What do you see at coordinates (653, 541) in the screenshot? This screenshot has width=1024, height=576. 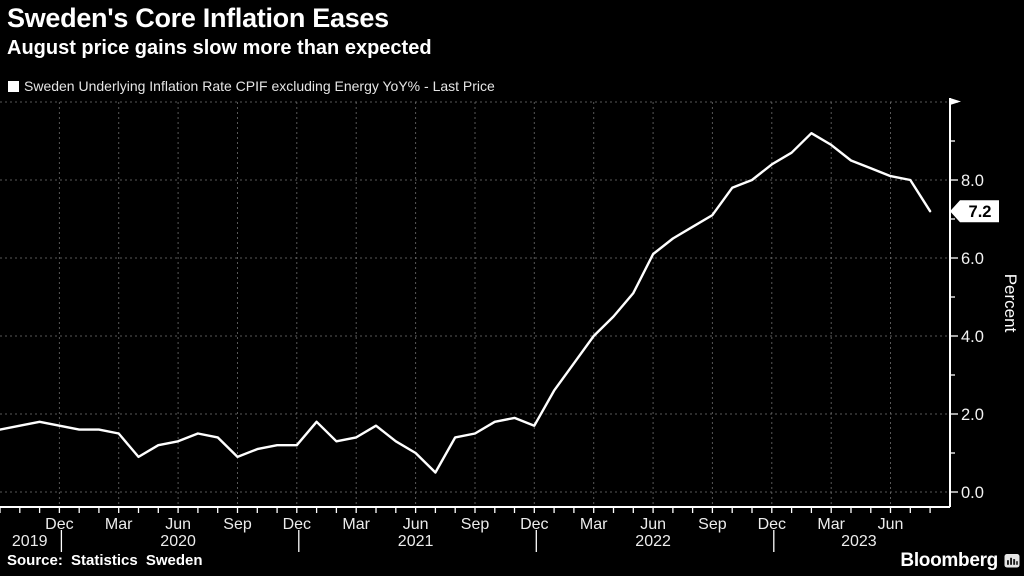 I see `year-label: 2022` at bounding box center [653, 541].